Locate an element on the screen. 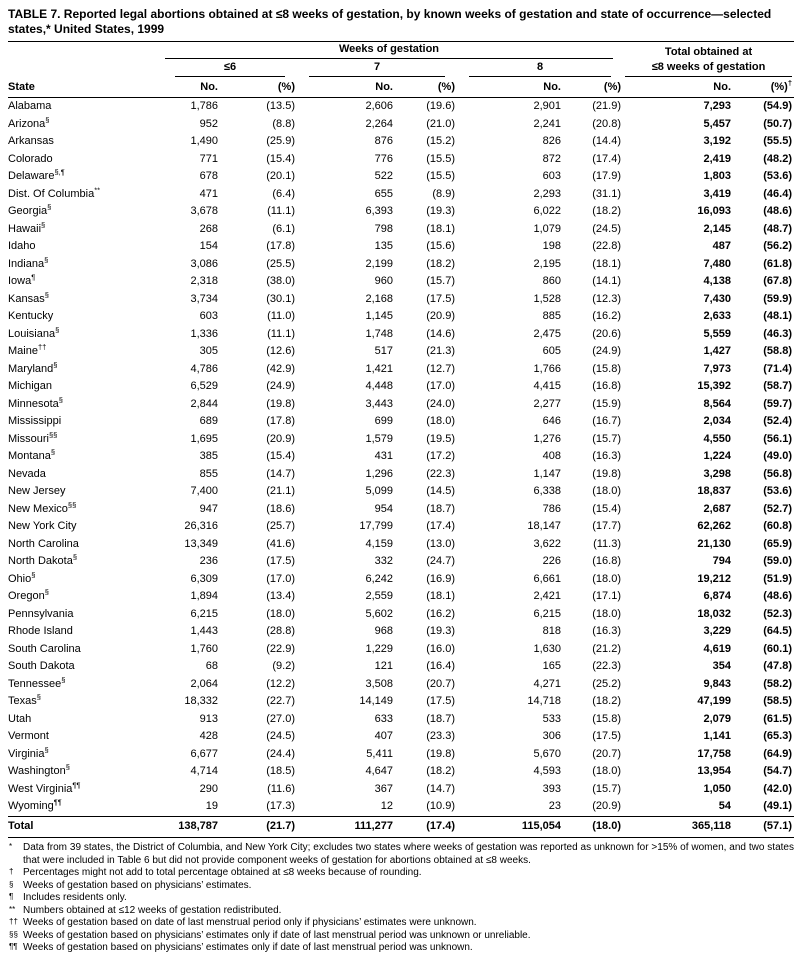 The width and height of the screenshot is (802, 961). no-le6-cell: 1,695 is located at coordinates (204, 438).